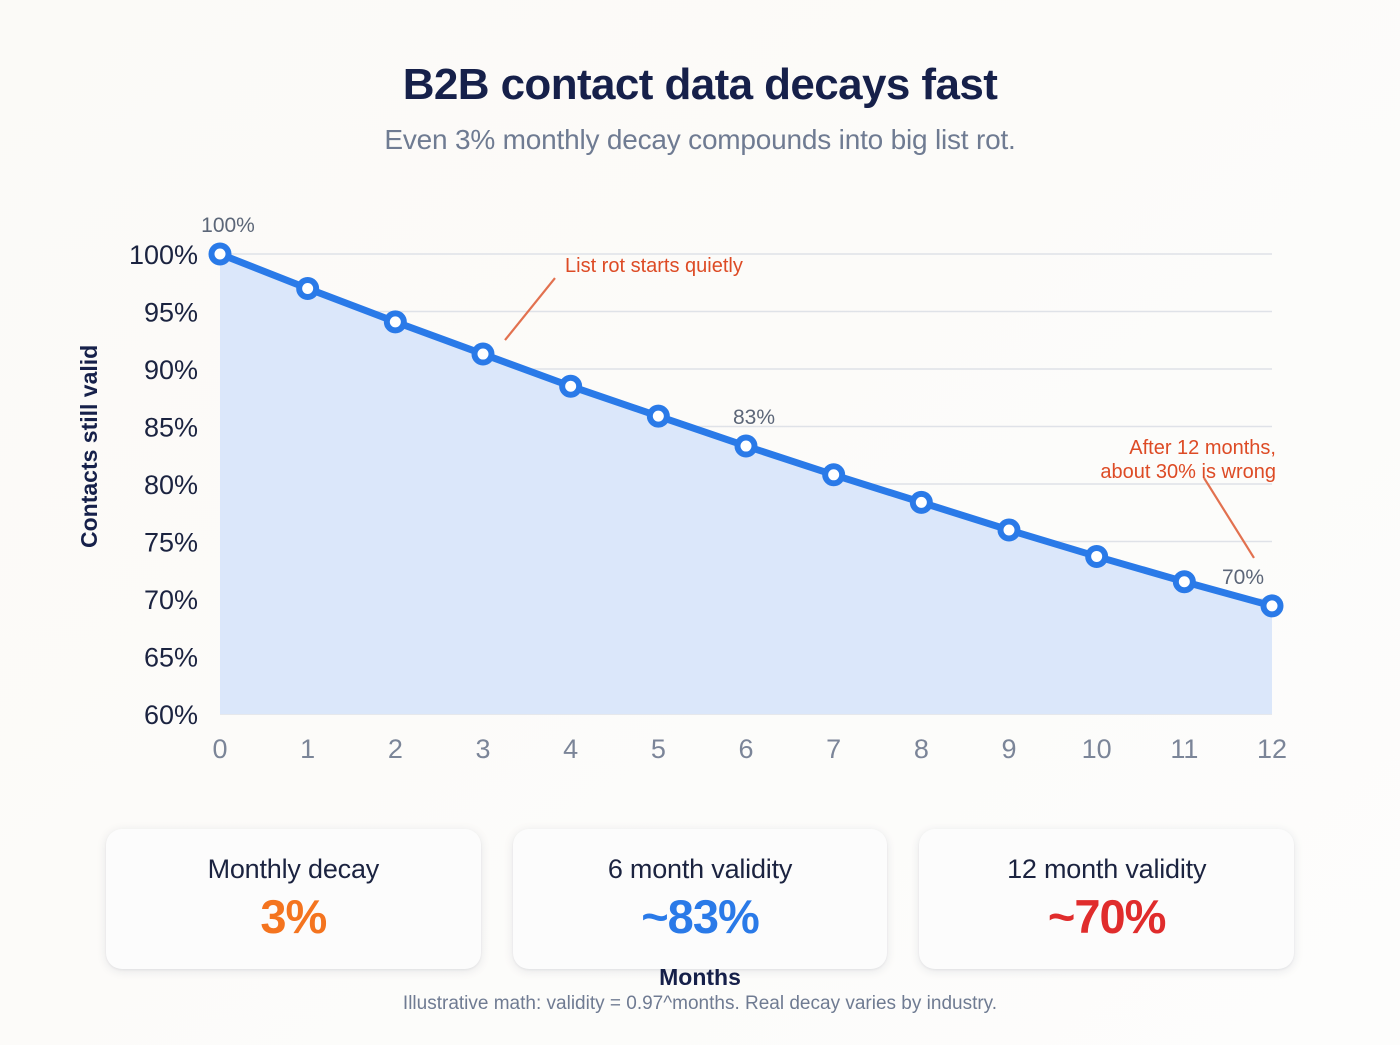 This screenshot has width=1400, height=1045. What do you see at coordinates (482, 749) in the screenshot?
I see `x-tick-label: 3` at bounding box center [482, 749].